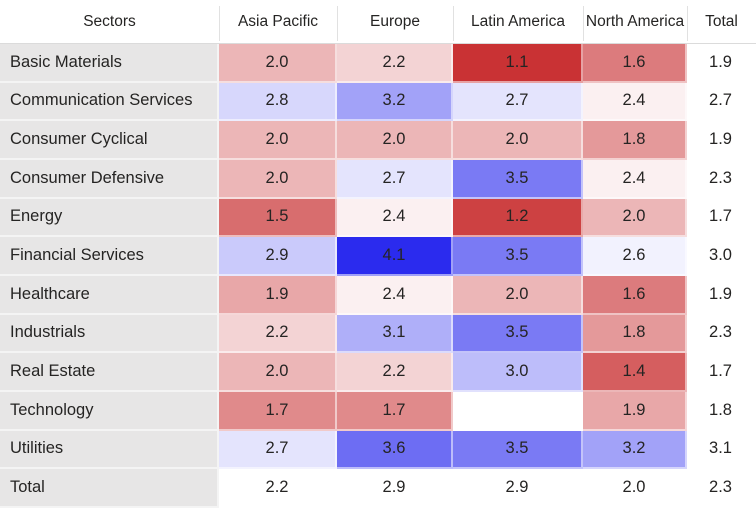 Image resolution: width=756 pixels, height=527 pixels. Describe the element at coordinates (109, 488) in the screenshot. I see `row-header-total: Total` at that location.